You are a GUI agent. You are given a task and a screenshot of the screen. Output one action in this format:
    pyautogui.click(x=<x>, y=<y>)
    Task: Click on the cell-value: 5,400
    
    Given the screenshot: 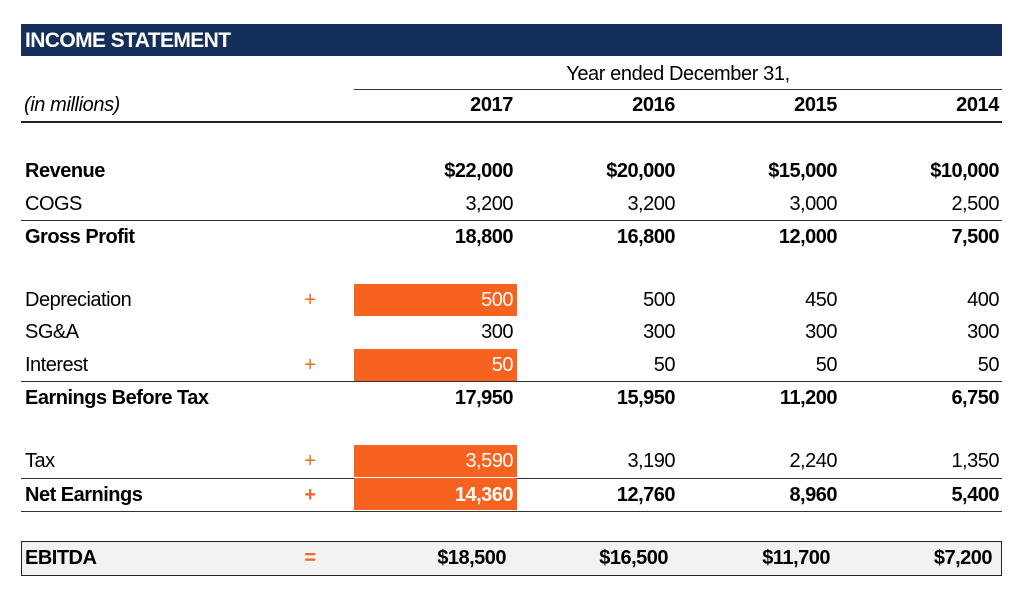 What is the action you would take?
    pyautogui.click(x=975, y=495)
    